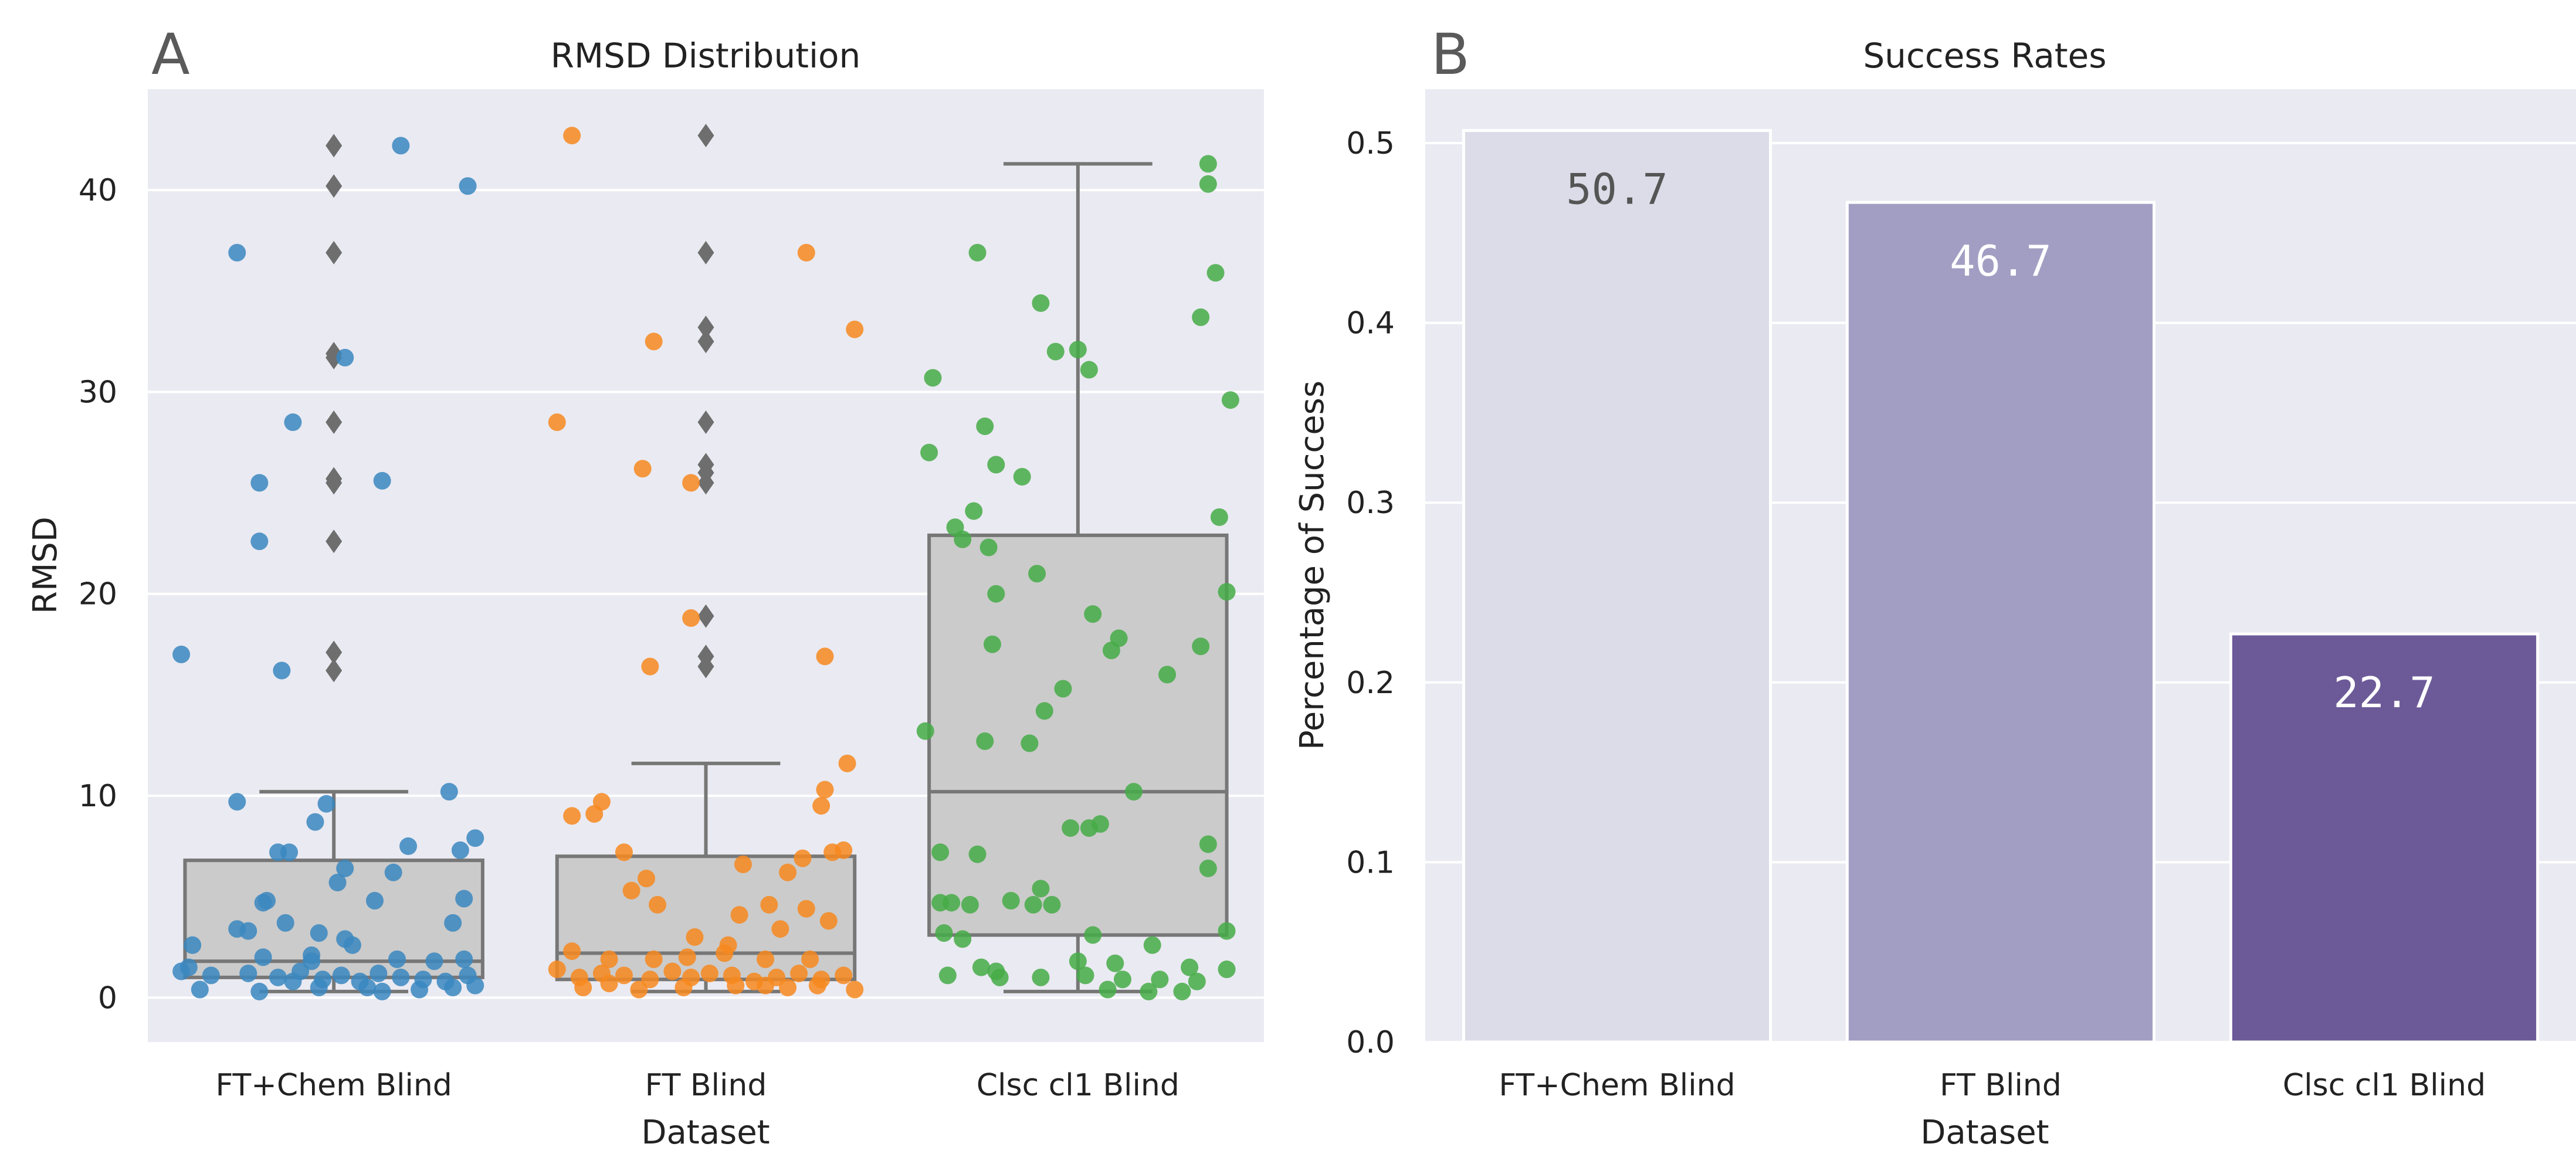  Describe the element at coordinates (1370, 503) in the screenshot. I see `panel-b-y-tick-label: 0.3` at that location.